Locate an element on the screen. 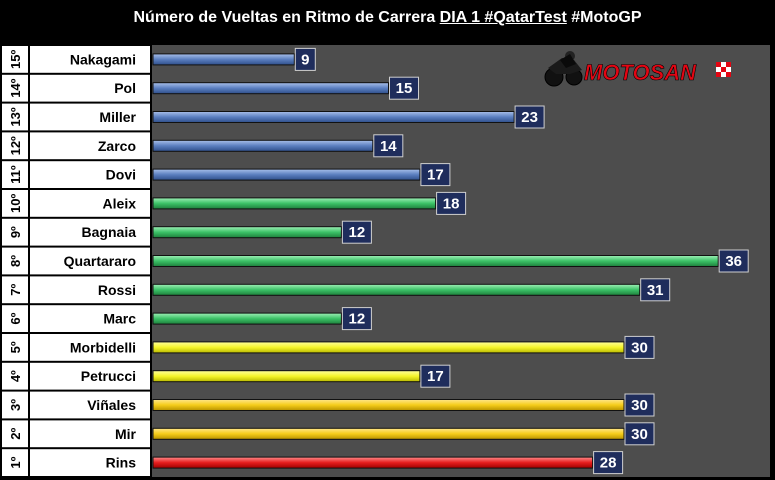 This screenshot has height=480, width=775. position-label-zarco: 12º is located at coordinates (15, 145).